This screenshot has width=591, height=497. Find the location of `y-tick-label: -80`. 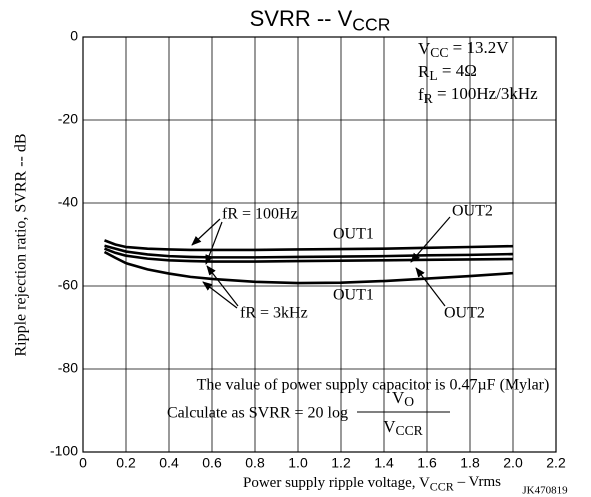

y-tick-label: -80 is located at coordinates (68, 368).